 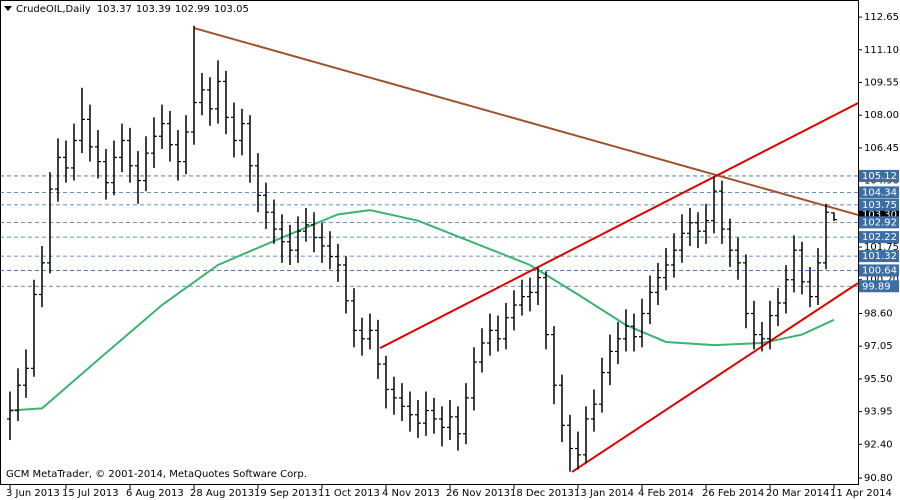 I want to click on x-tick-label: 4 Nov 2013, so click(x=411, y=493).